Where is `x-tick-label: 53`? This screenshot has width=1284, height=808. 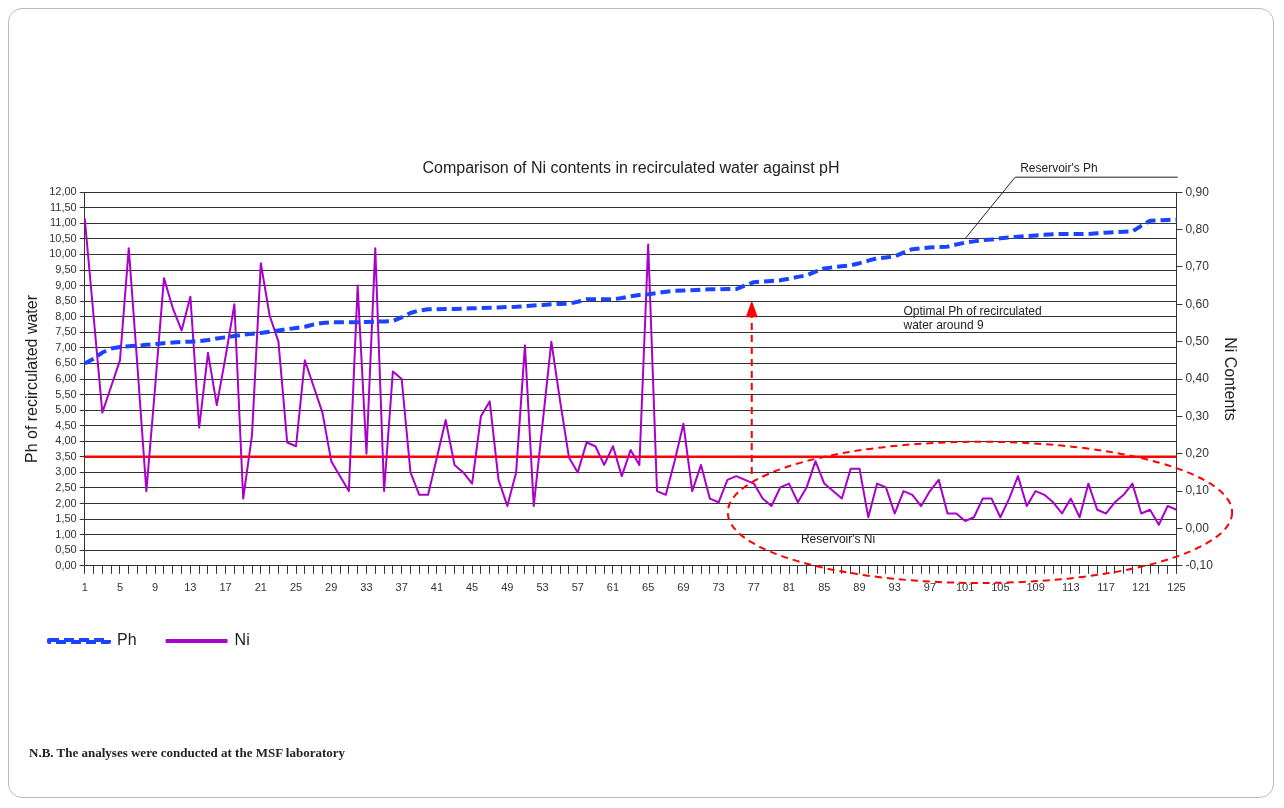
x-tick-label: 53 is located at coordinates (542, 587).